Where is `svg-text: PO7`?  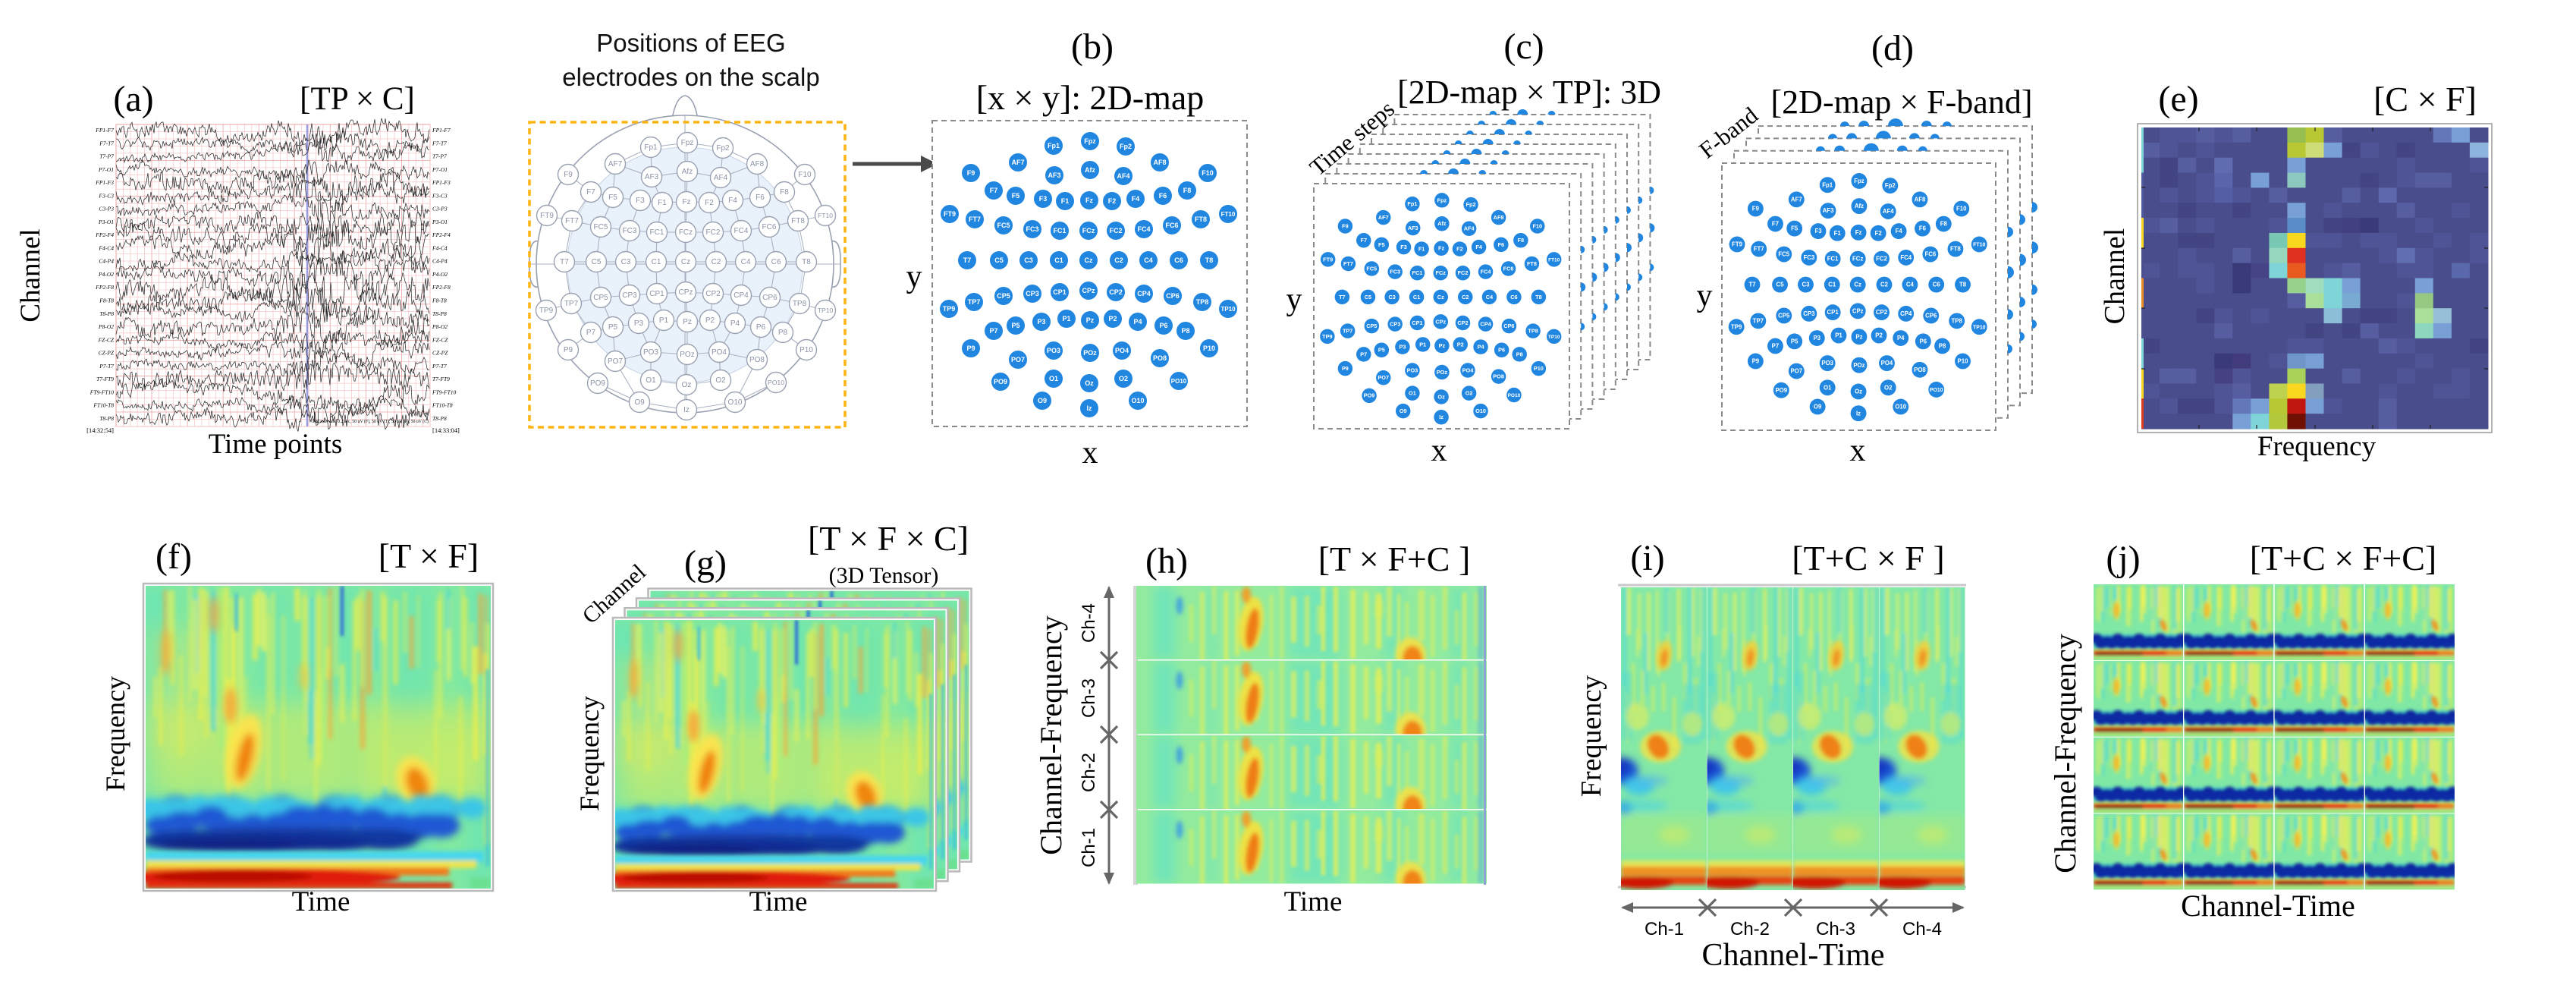 svg-text: PO7 is located at coordinates (615, 361).